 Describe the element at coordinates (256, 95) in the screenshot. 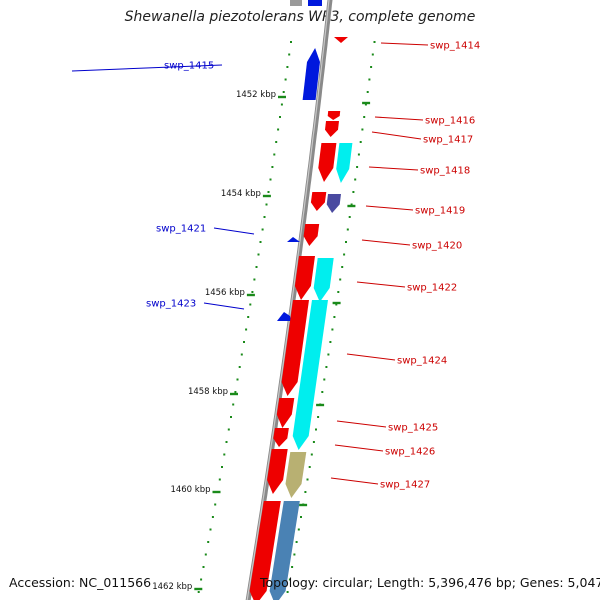

I see `kbp-tick-label: 1452 kbp` at that location.